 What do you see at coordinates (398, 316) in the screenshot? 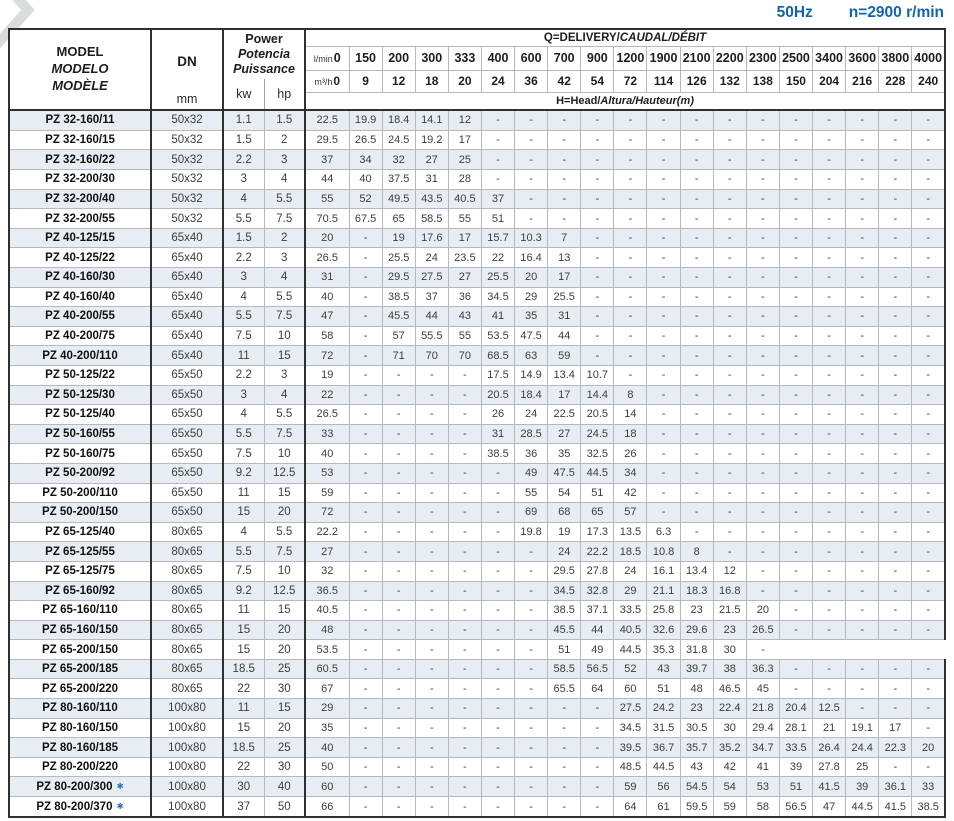
I see `head-value-cell: 45.5` at bounding box center [398, 316].